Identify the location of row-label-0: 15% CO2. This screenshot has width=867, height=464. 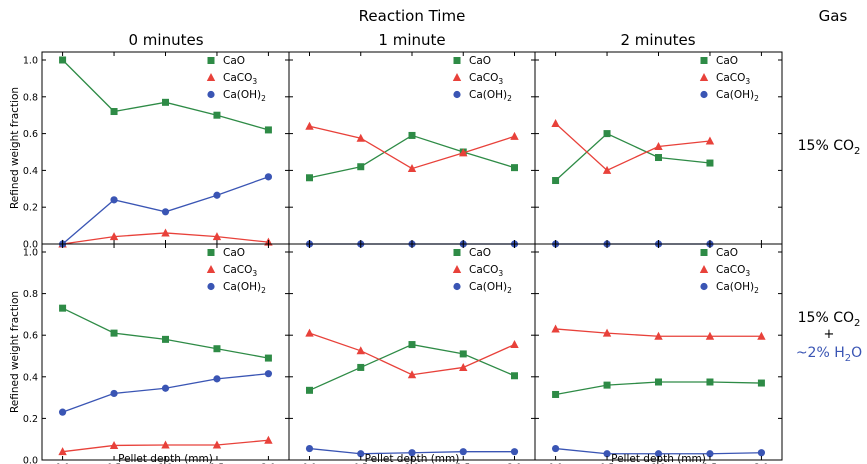
(829, 147).